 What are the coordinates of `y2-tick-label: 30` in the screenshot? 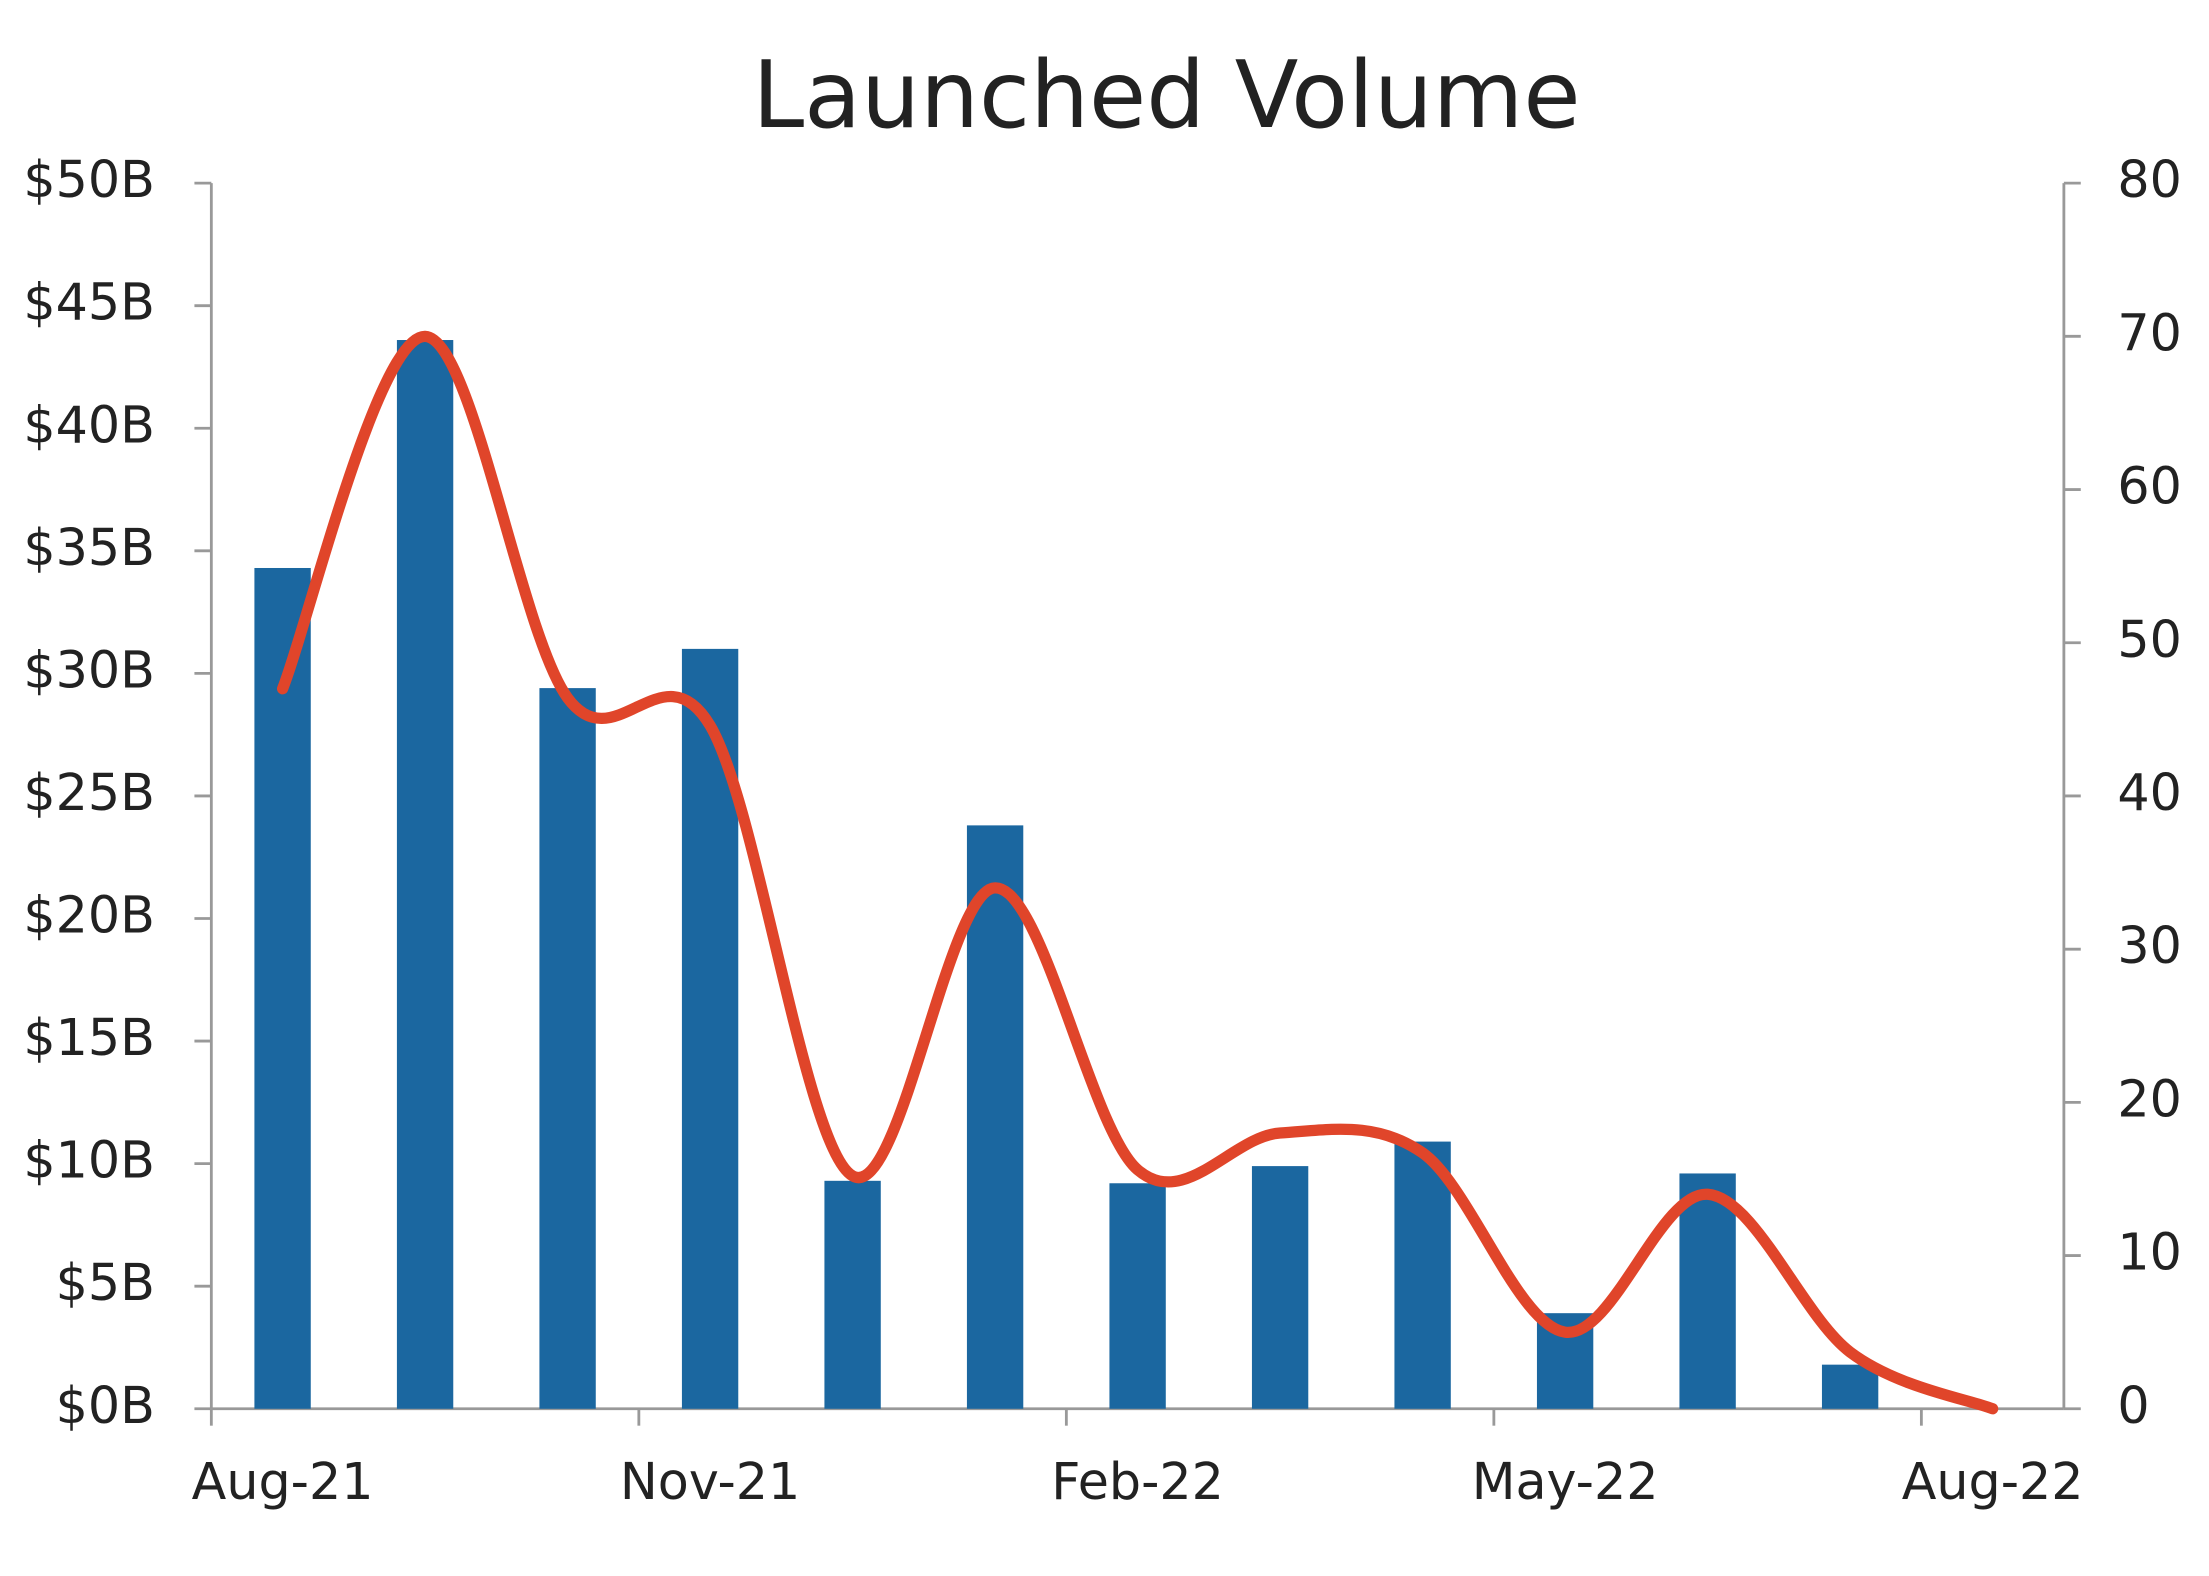 It's located at (2149, 945).